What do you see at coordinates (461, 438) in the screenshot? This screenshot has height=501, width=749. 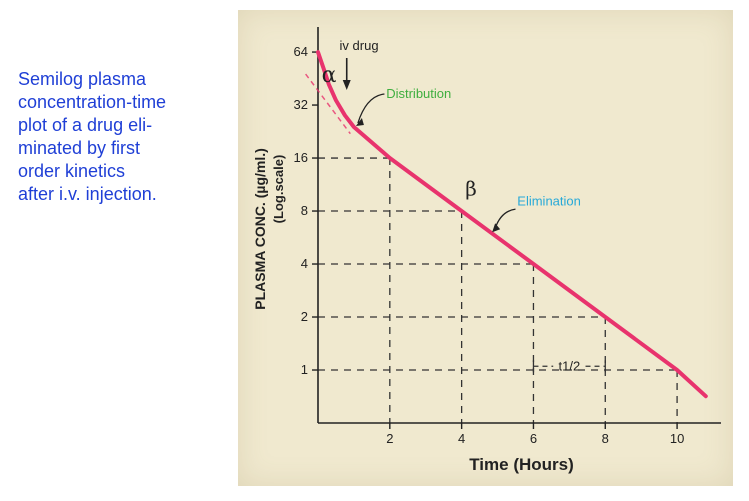 I see `x-tick-label: 4` at bounding box center [461, 438].